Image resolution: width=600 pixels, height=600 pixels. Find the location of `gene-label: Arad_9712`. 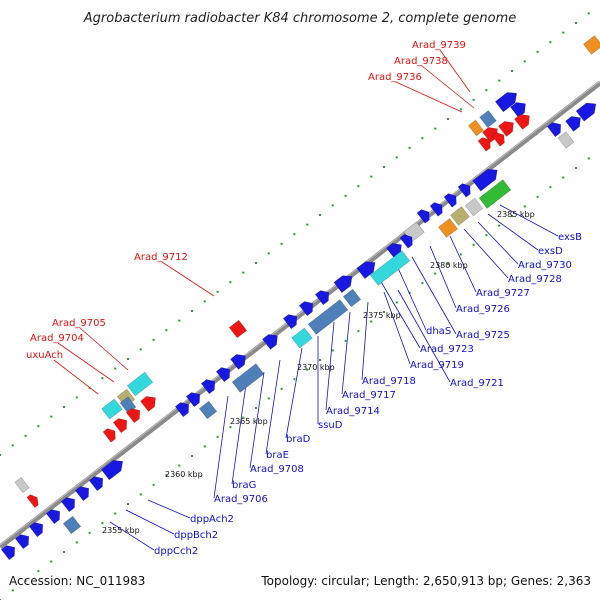

gene-label: Arad_9712 is located at coordinates (161, 257).